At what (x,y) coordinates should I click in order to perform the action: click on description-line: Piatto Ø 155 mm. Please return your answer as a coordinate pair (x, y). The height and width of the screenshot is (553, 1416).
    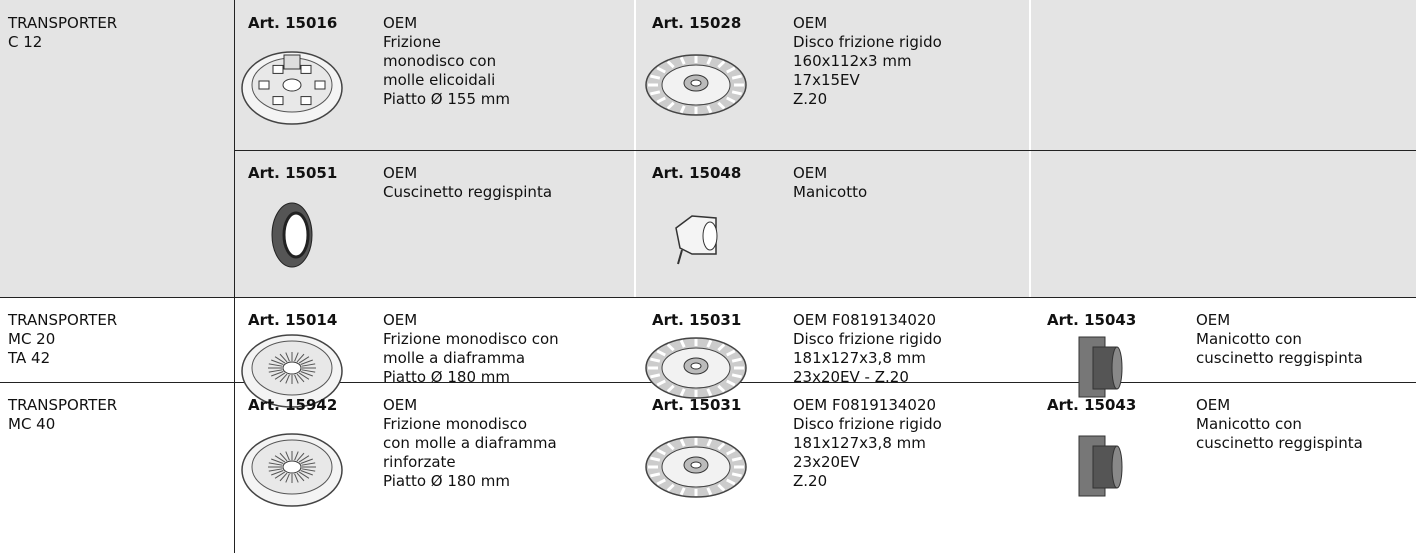
    Looking at the image, I should click on (446, 99).